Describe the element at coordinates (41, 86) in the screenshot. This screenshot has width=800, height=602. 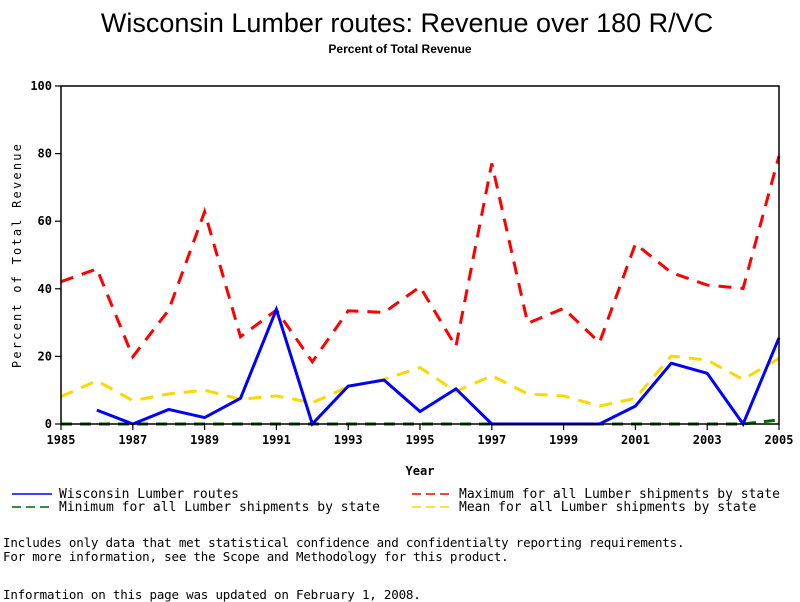
I see `y-tick-label: 100` at that location.